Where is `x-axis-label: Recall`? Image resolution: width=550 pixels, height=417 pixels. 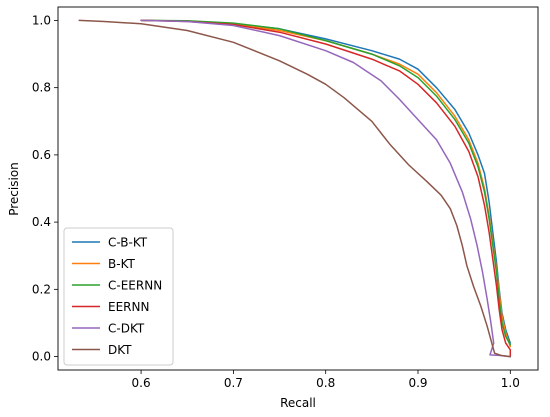
x-axis-label: Recall is located at coordinates (298, 403).